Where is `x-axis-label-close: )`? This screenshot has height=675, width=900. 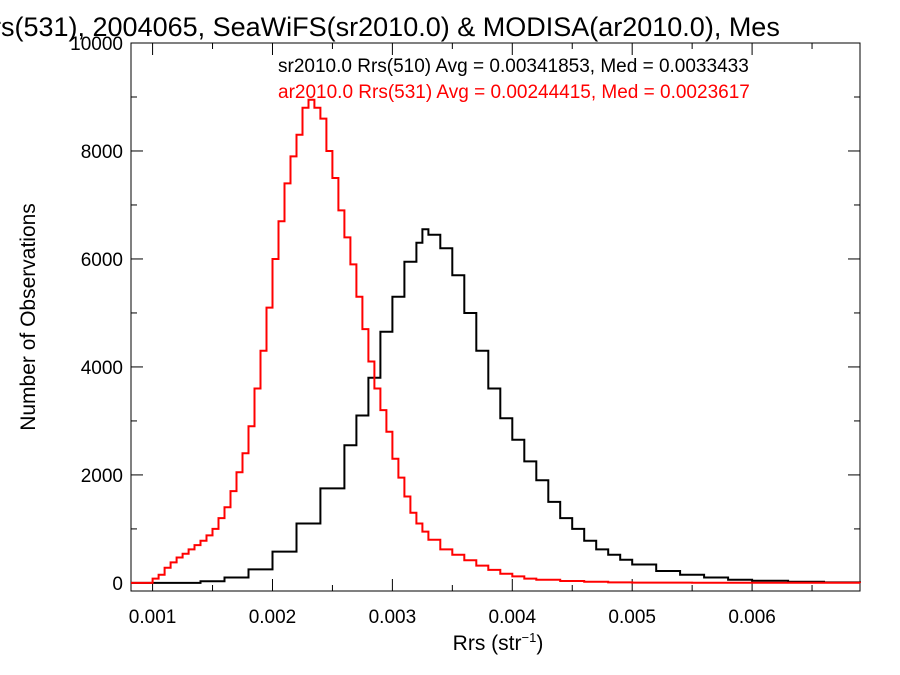 x-axis-label-close: ) is located at coordinates (539, 643).